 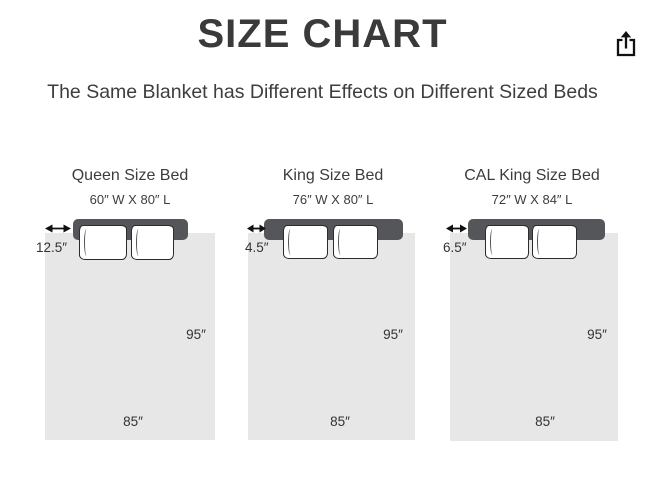 What do you see at coordinates (532, 199) in the screenshot?
I see `bed-dimensions: 72″ W X 84″ L` at bounding box center [532, 199].